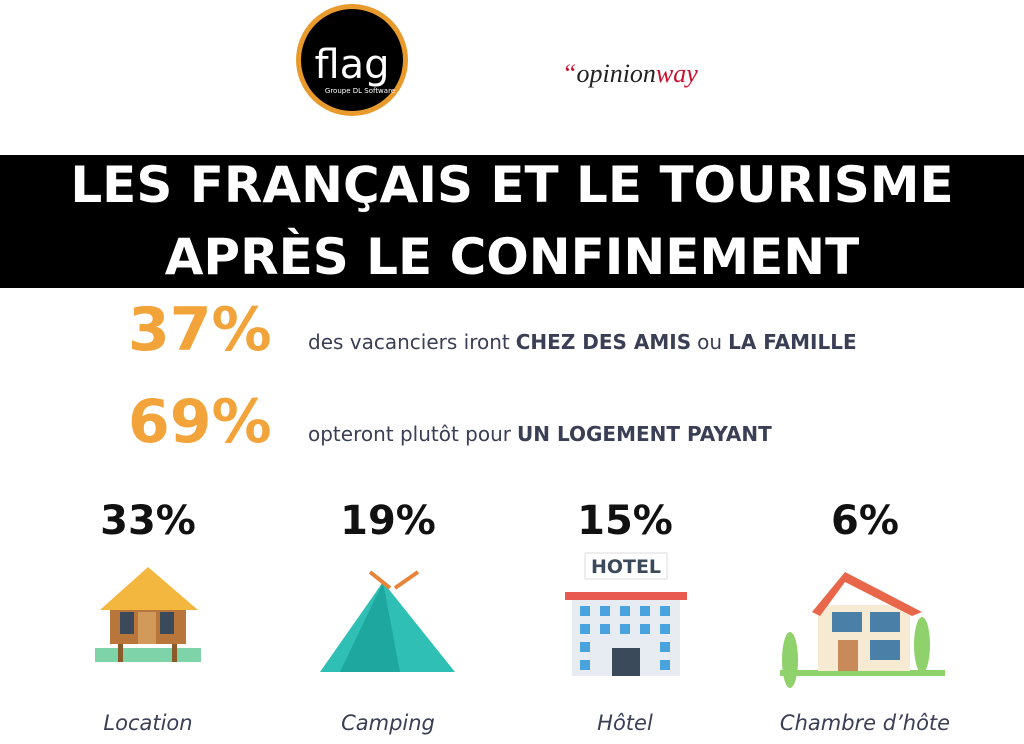 This screenshot has width=1024, height=744. What do you see at coordinates (512, 256) in the screenshot?
I see `title-line: APRÈS LE CONFINEMENT` at bounding box center [512, 256].